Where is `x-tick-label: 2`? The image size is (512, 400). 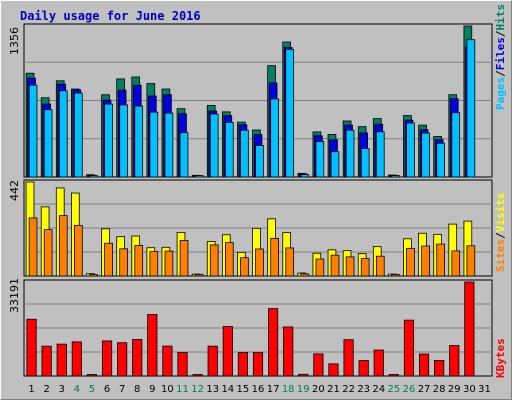
x-tick-label: 2 is located at coordinates (46, 389).